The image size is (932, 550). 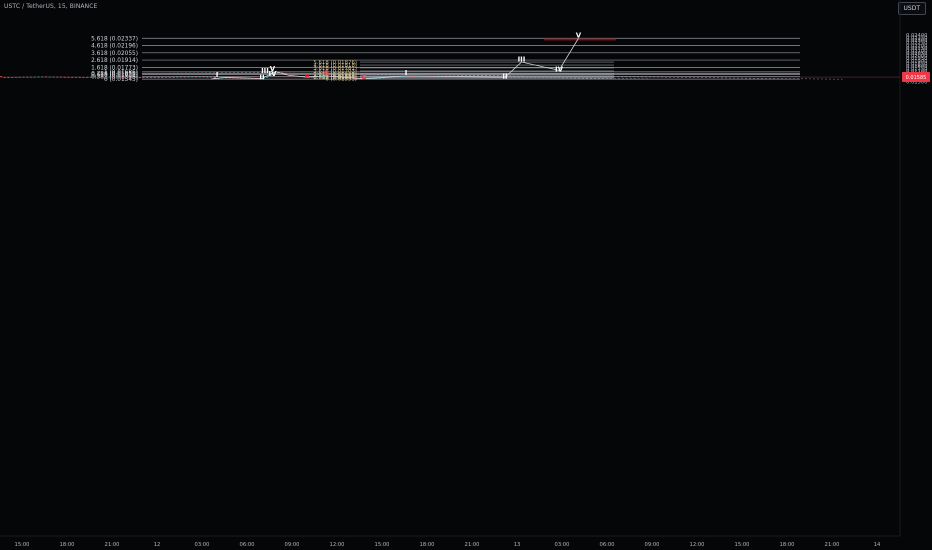 I want to click on current-price-tag, so click(x=916, y=77).